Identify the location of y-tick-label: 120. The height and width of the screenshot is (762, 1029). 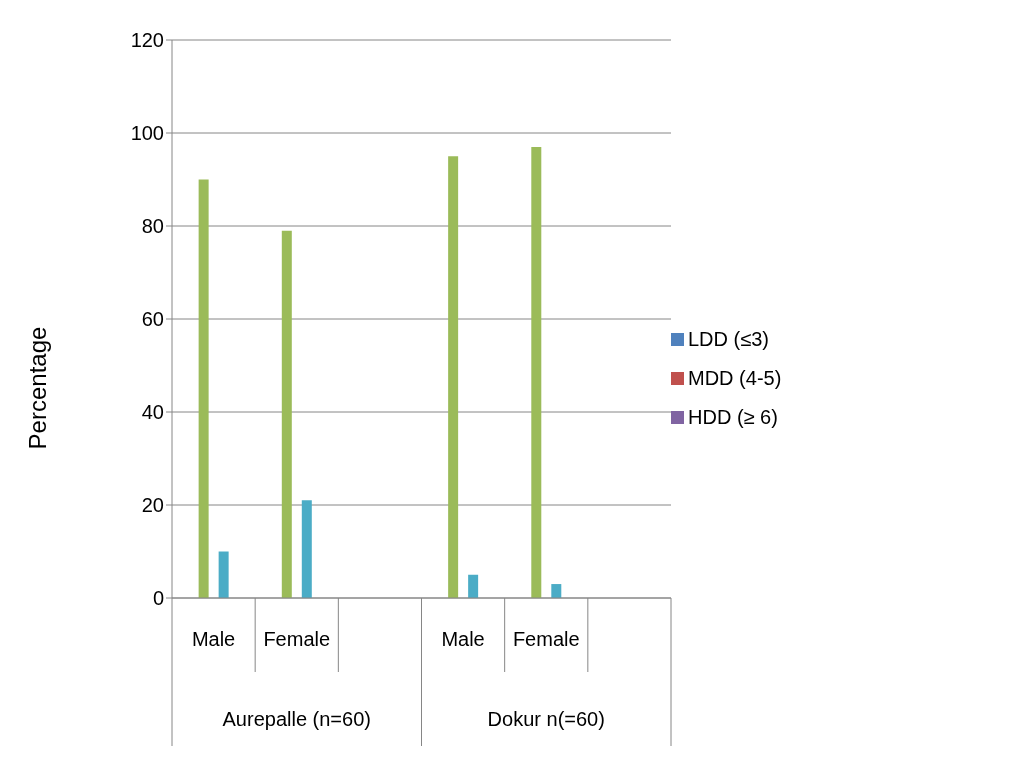
(147, 40).